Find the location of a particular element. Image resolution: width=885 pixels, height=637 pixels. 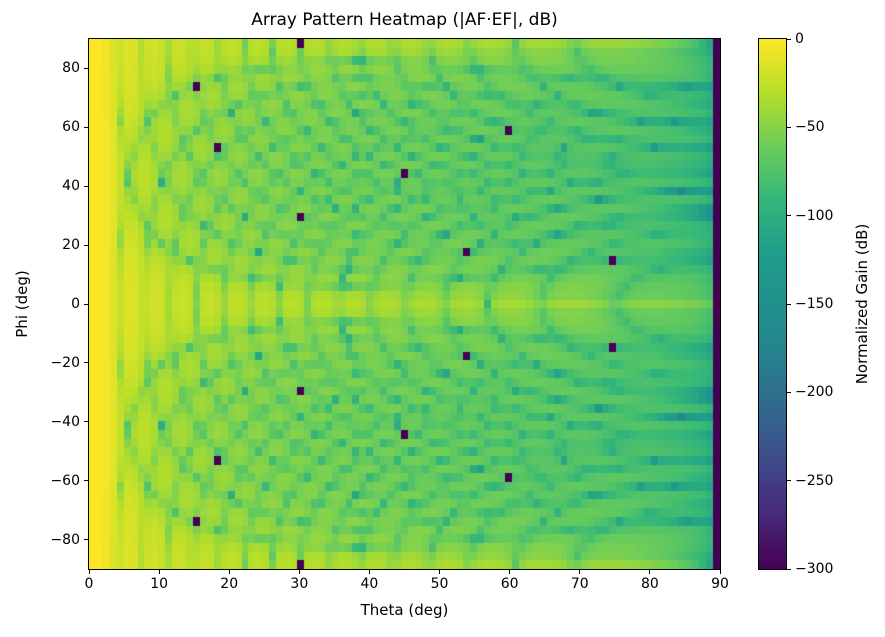

colorbar-tick-label: −50 is located at coordinates (810, 127).